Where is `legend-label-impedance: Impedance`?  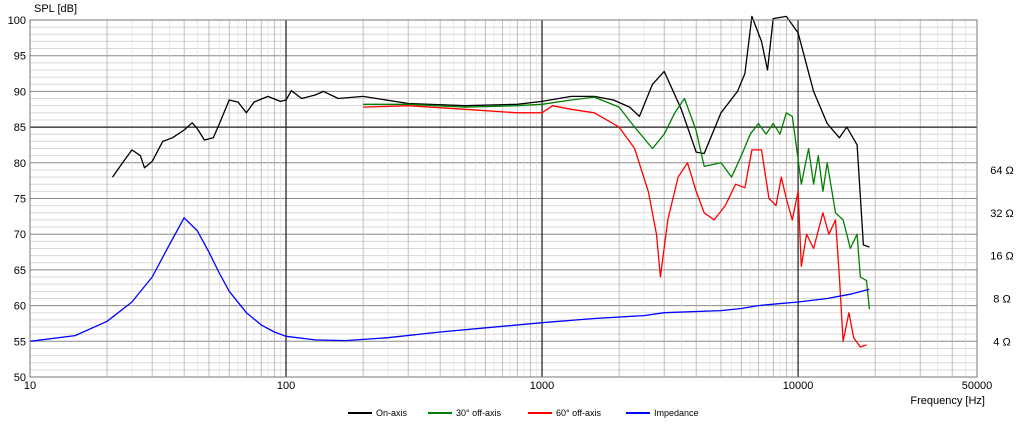
legend-label-impedance: Impedance is located at coordinates (676, 413).